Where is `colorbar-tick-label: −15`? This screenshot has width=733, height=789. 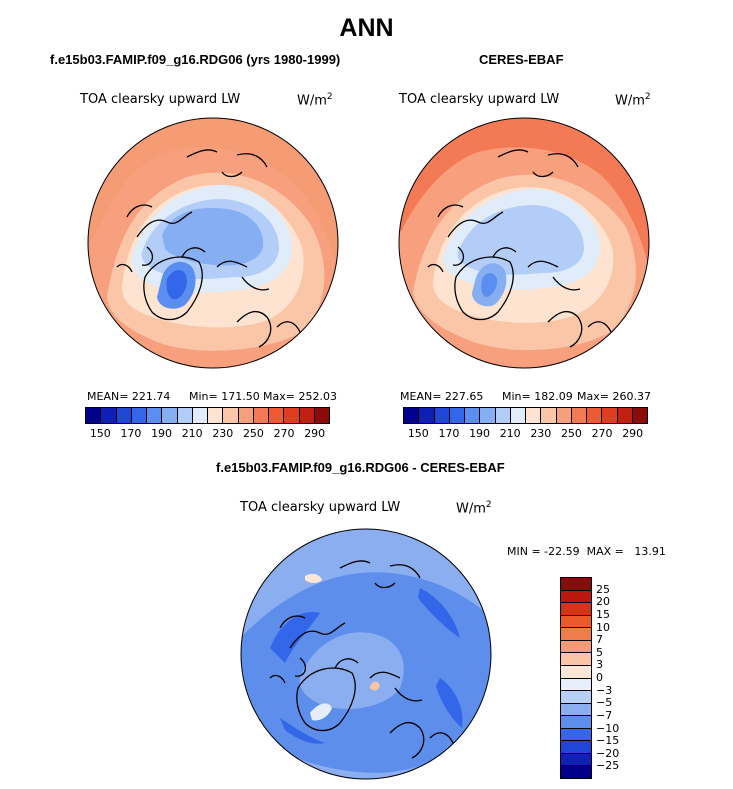 colorbar-tick-label: −15 is located at coordinates (608, 741).